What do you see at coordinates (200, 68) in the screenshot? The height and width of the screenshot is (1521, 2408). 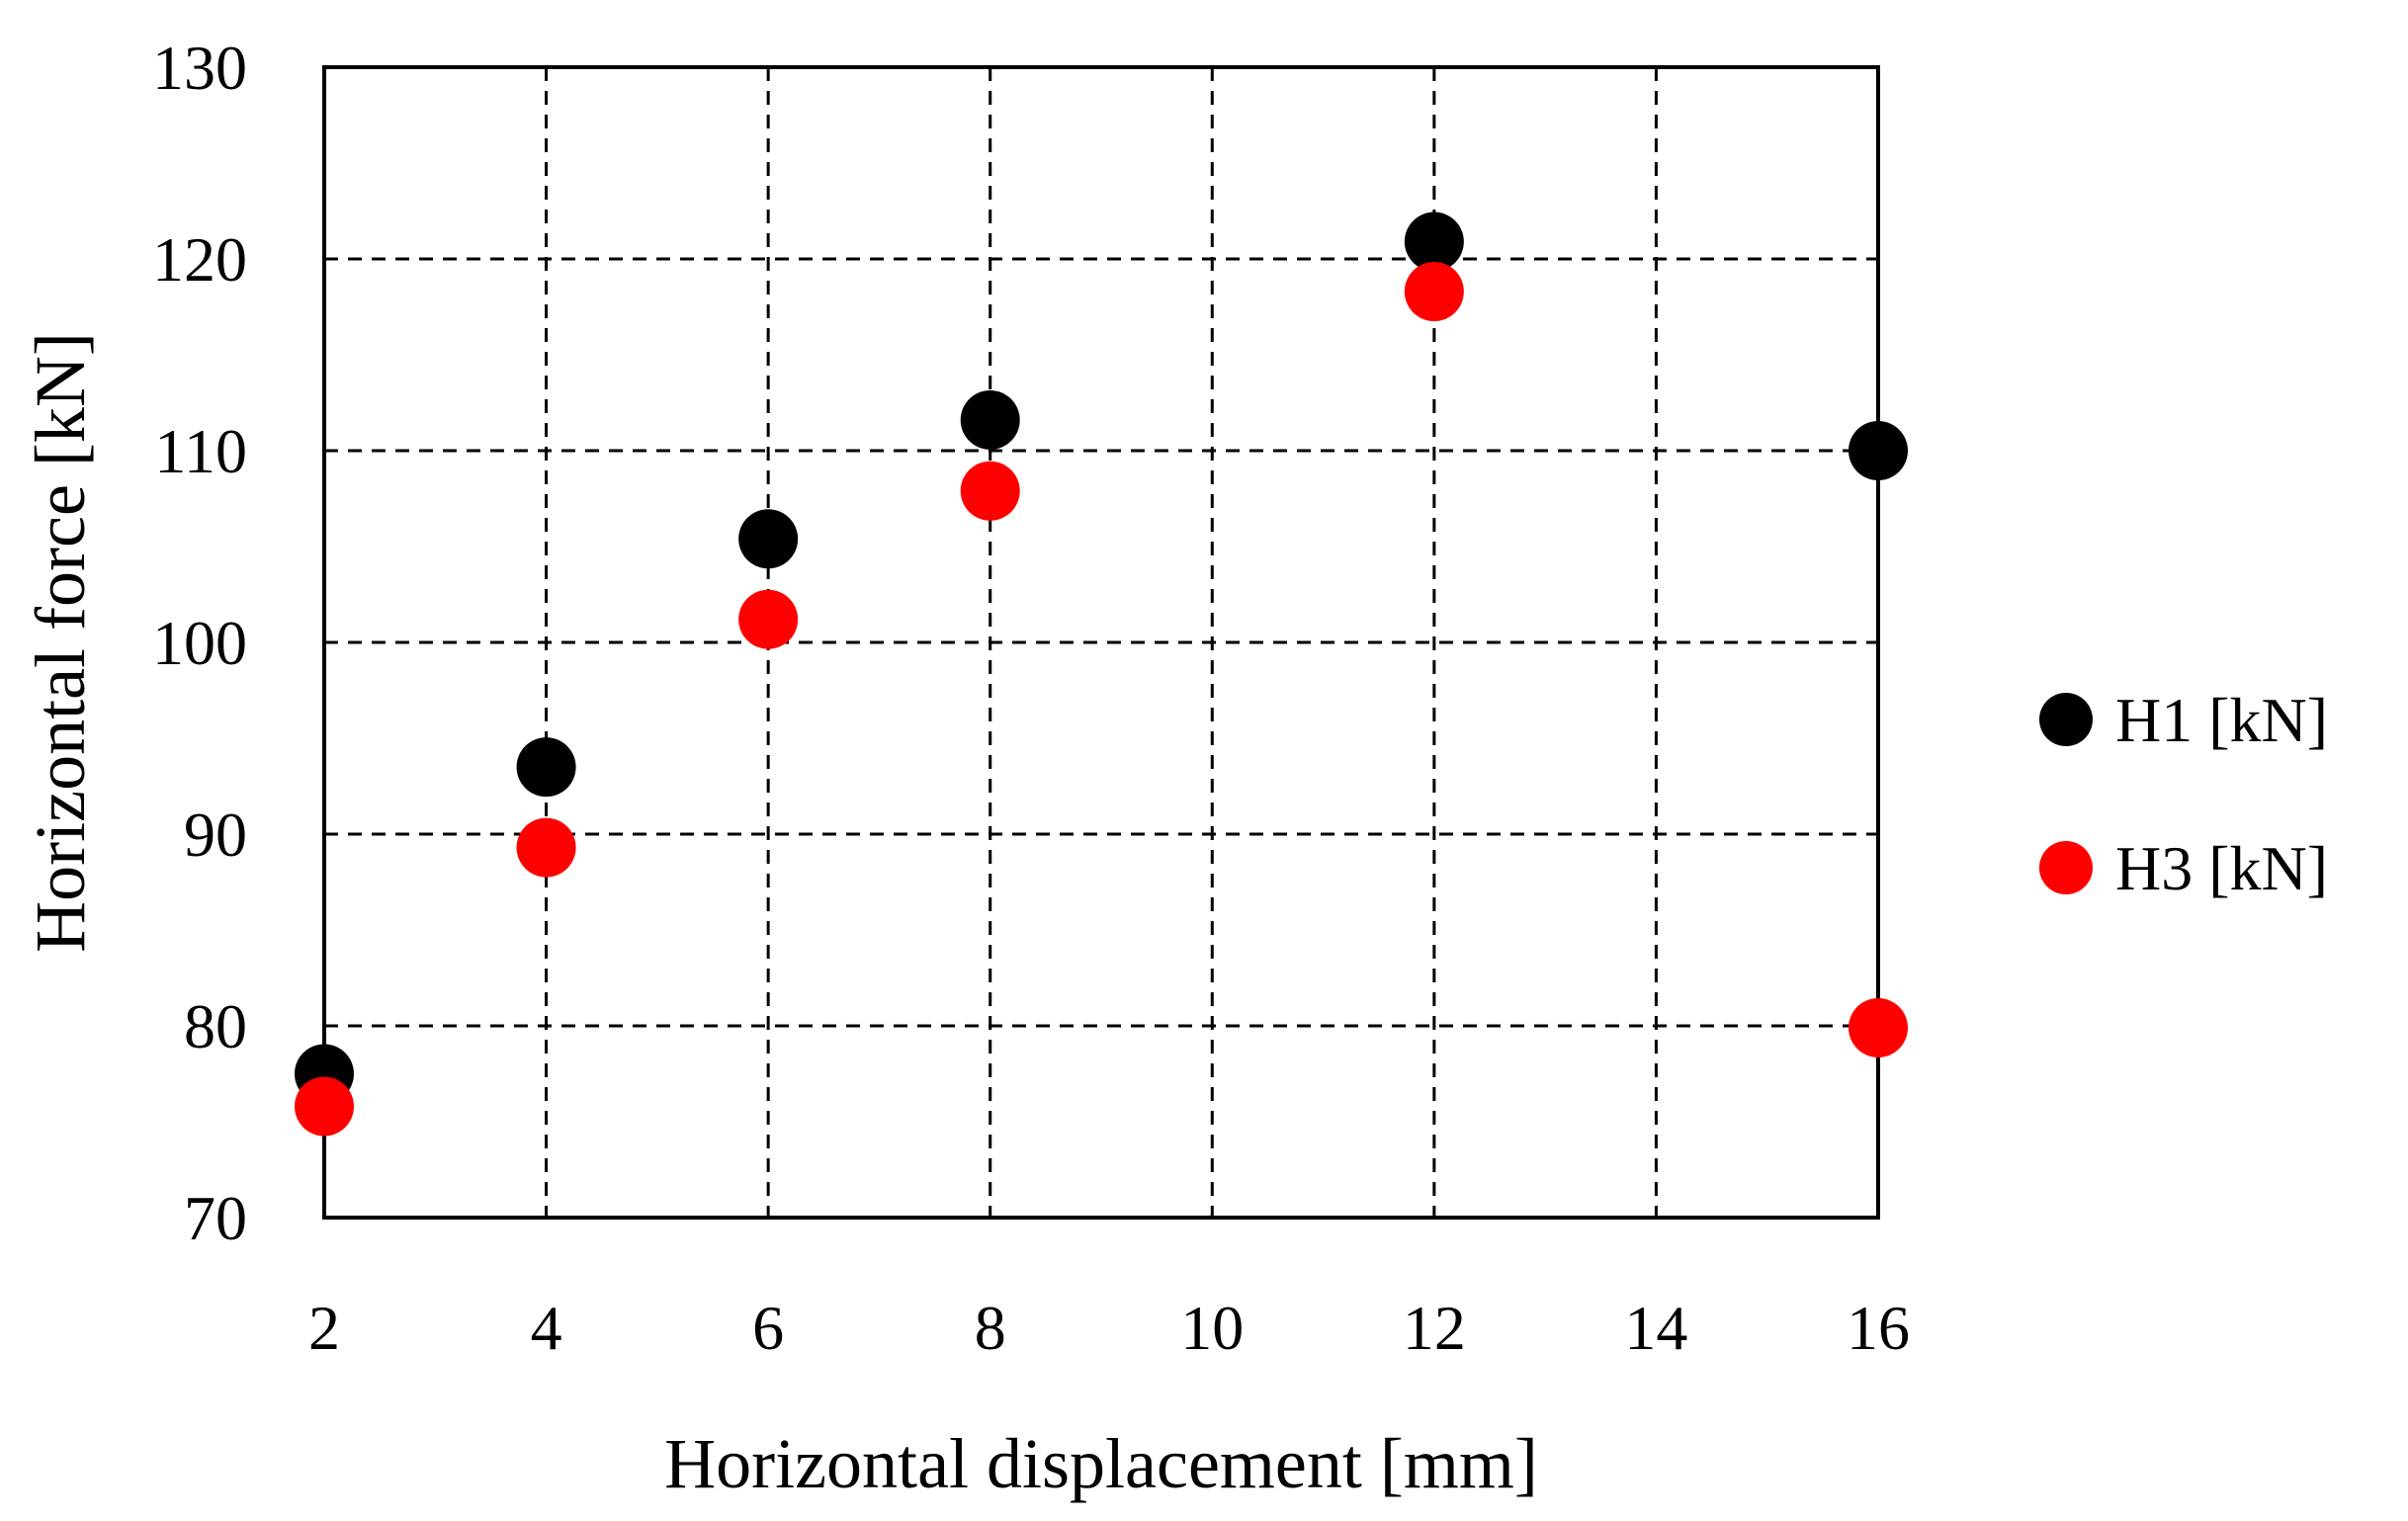 I see `y-tick-label: 130` at bounding box center [200, 68].